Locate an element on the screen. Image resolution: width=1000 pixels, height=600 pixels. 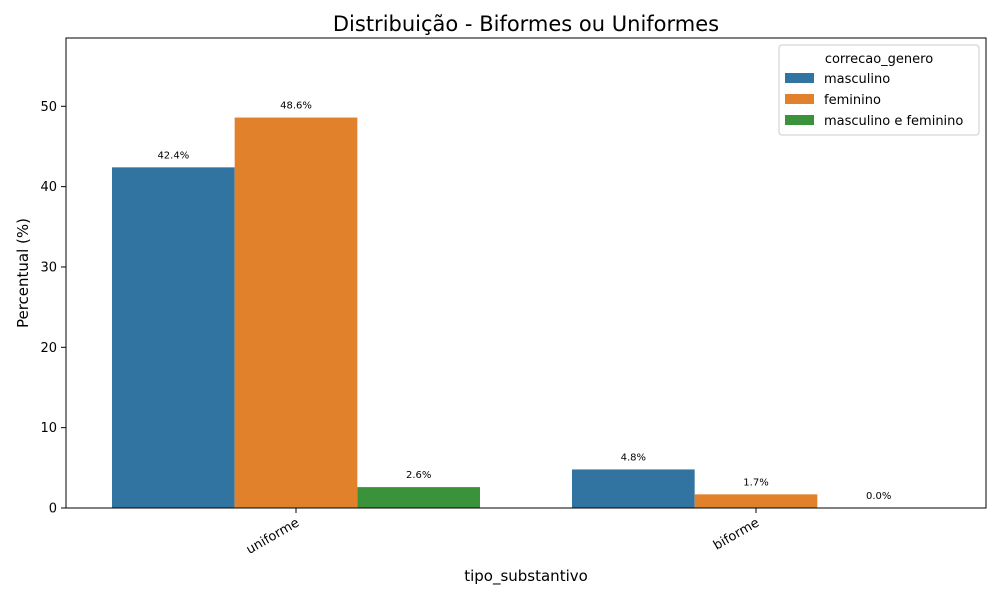
legend-items: masculino feminino masculino e feminino is located at coordinates (874, 100).